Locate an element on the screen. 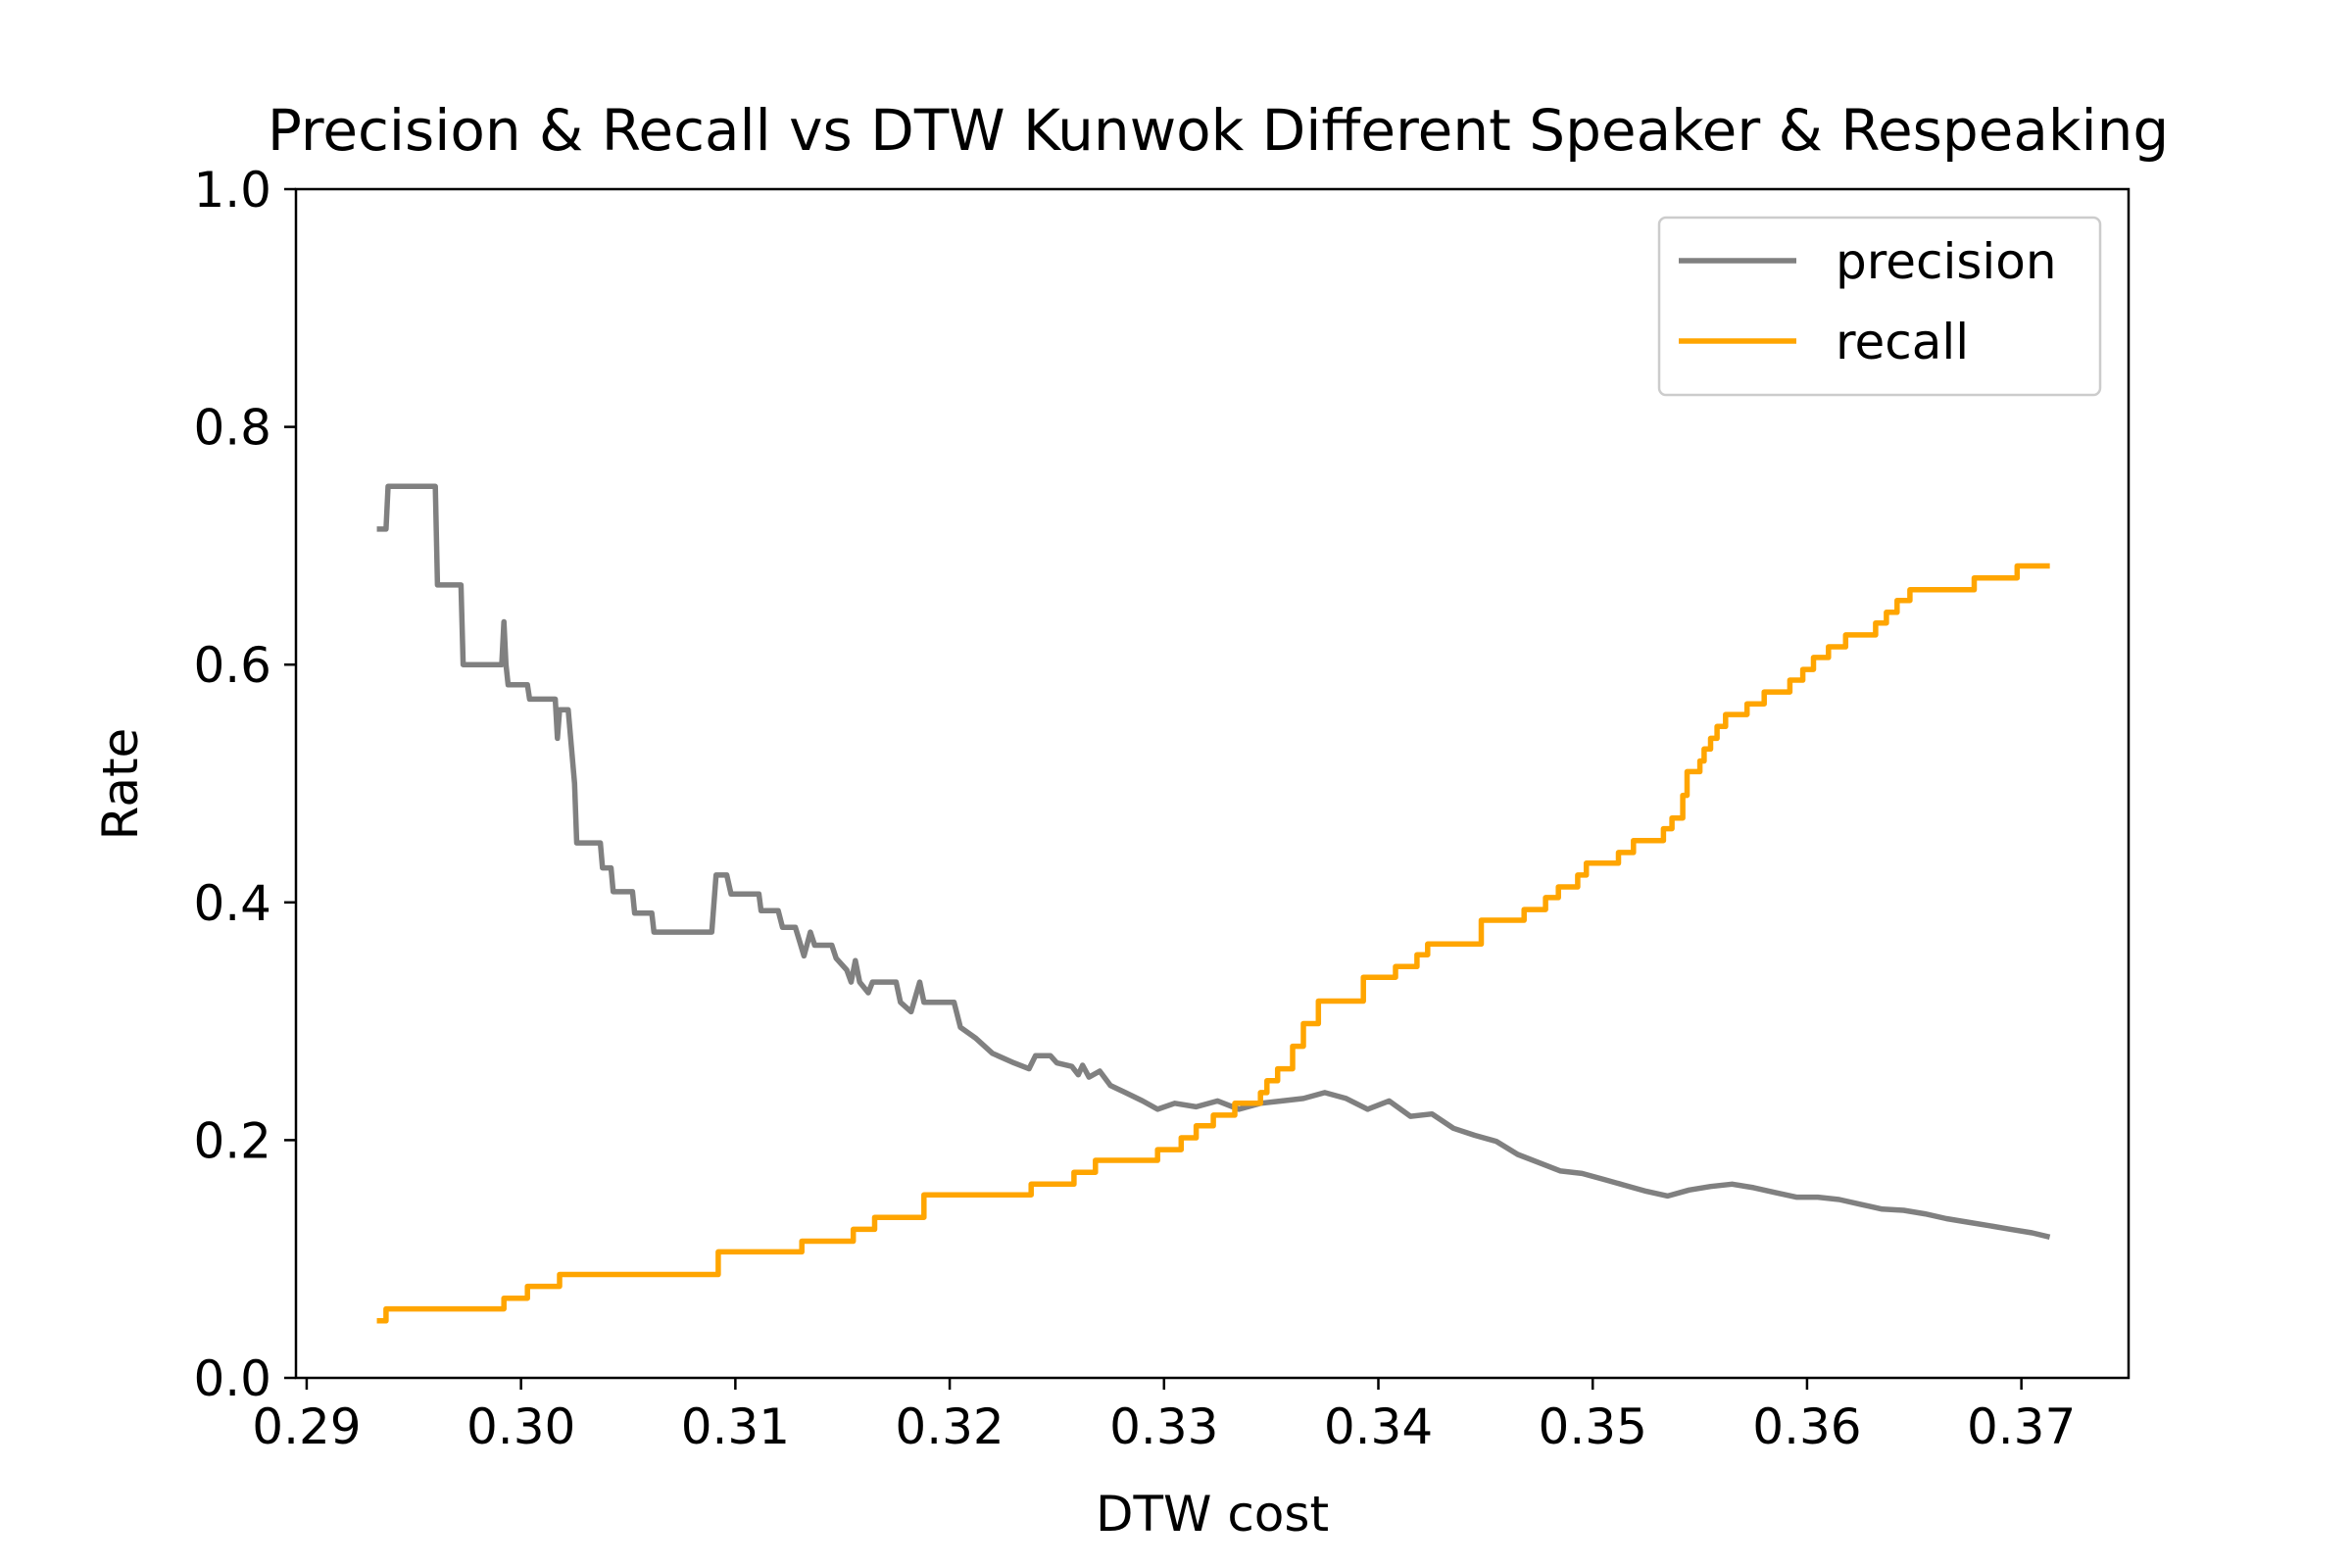 The width and height of the screenshot is (2352, 1568). y-tick-label: 1.0 is located at coordinates (232, 190).